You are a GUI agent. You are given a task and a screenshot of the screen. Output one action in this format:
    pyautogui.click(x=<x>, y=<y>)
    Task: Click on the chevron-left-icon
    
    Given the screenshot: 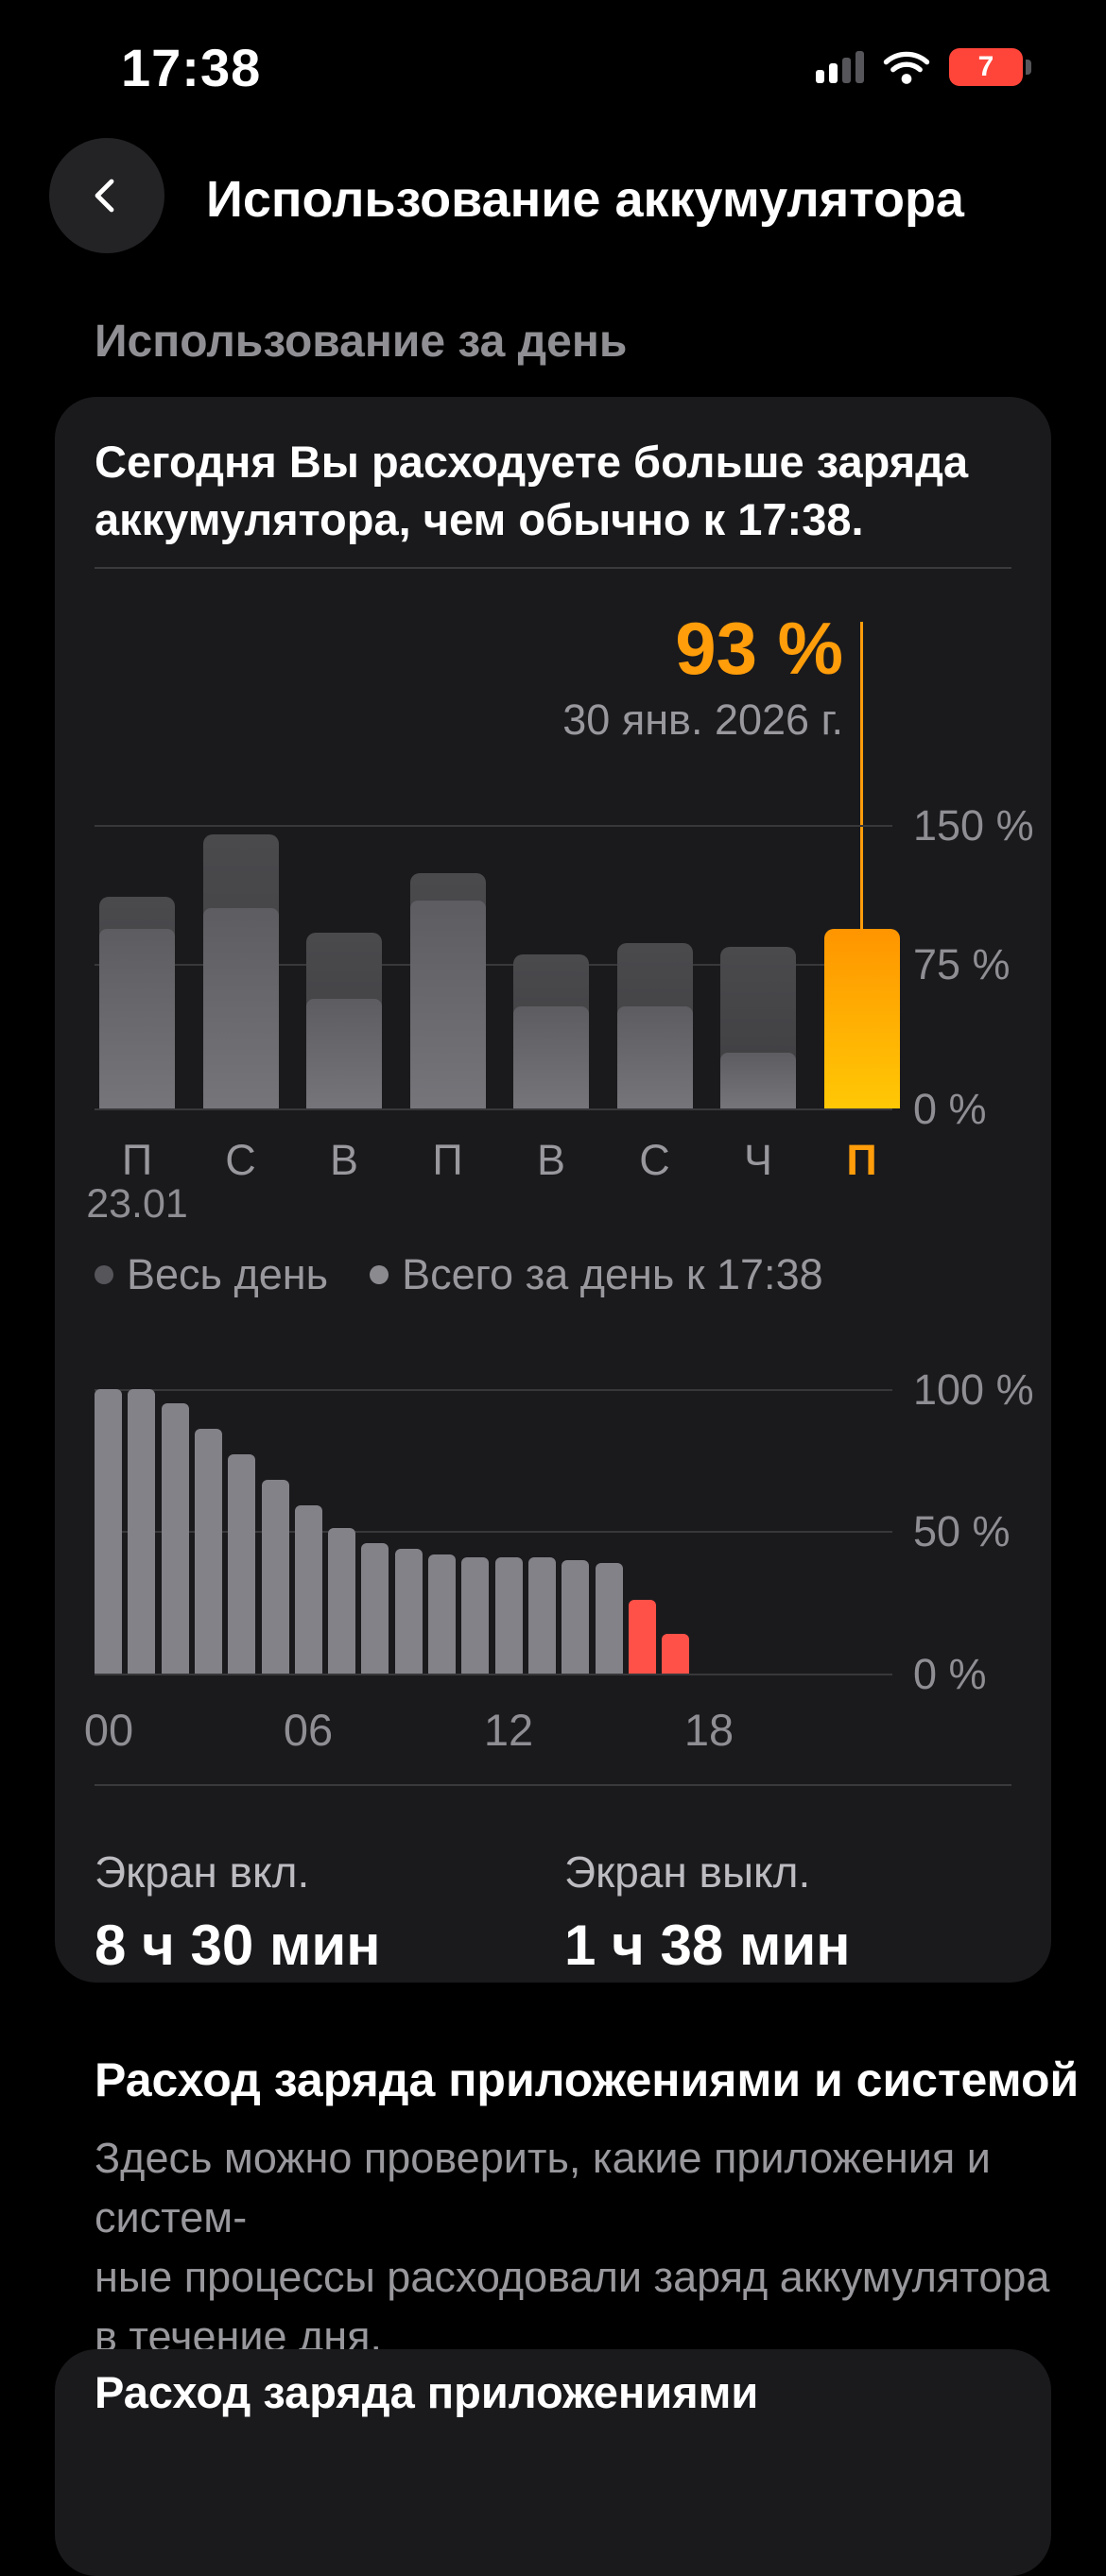 What is the action you would take?
    pyautogui.click(x=104, y=196)
    